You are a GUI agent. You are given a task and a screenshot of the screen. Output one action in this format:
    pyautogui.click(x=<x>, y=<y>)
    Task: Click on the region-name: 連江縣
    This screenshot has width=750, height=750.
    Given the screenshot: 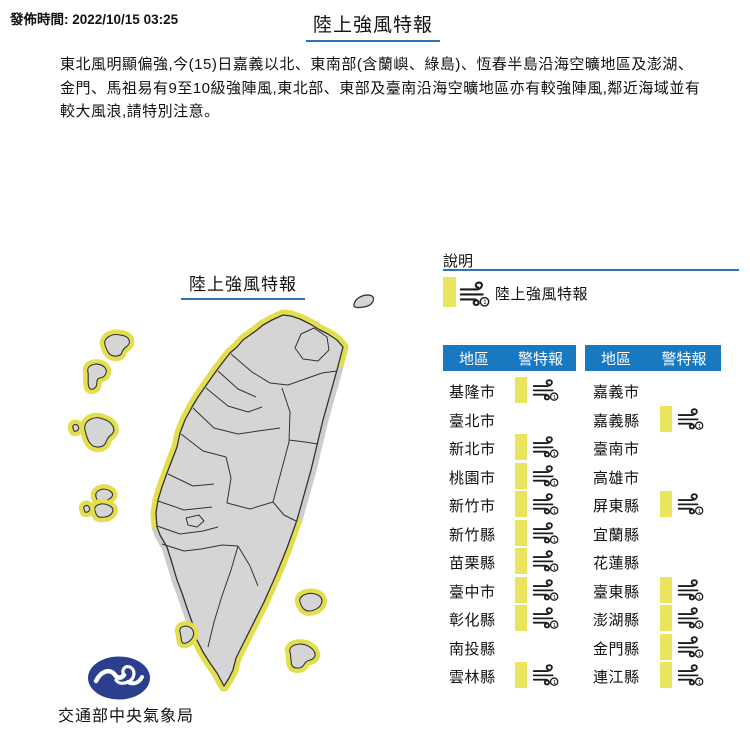 What is the action you would take?
    pyautogui.click(x=616, y=677)
    